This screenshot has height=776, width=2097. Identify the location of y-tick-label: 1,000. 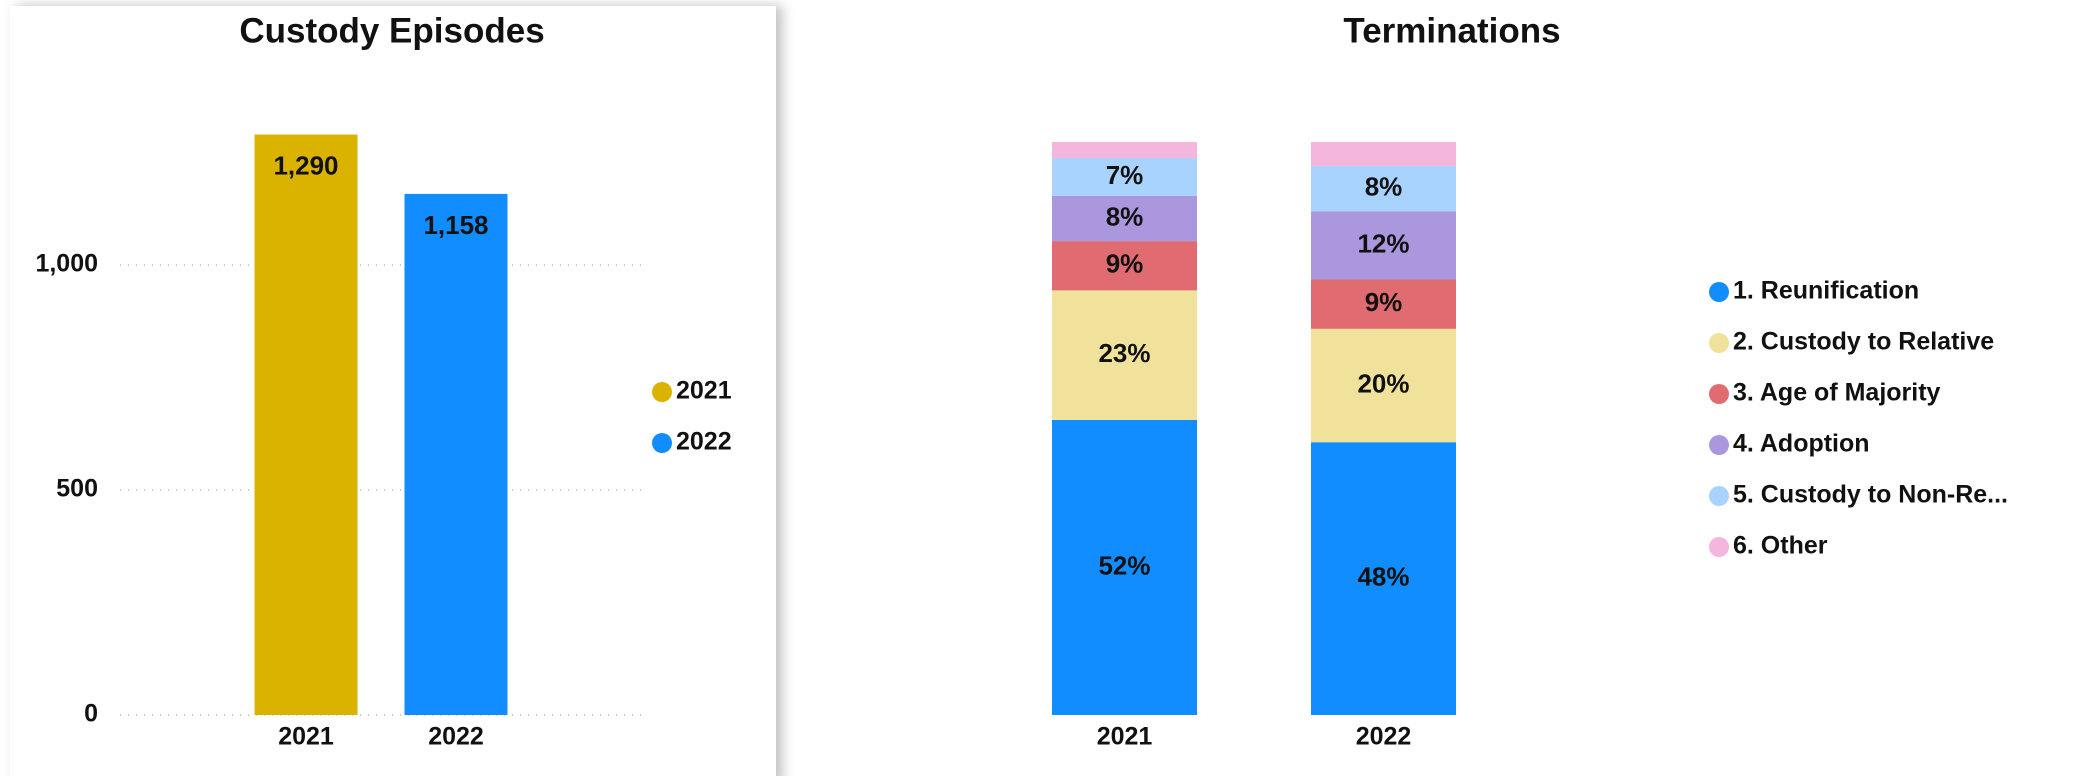
(66, 264).